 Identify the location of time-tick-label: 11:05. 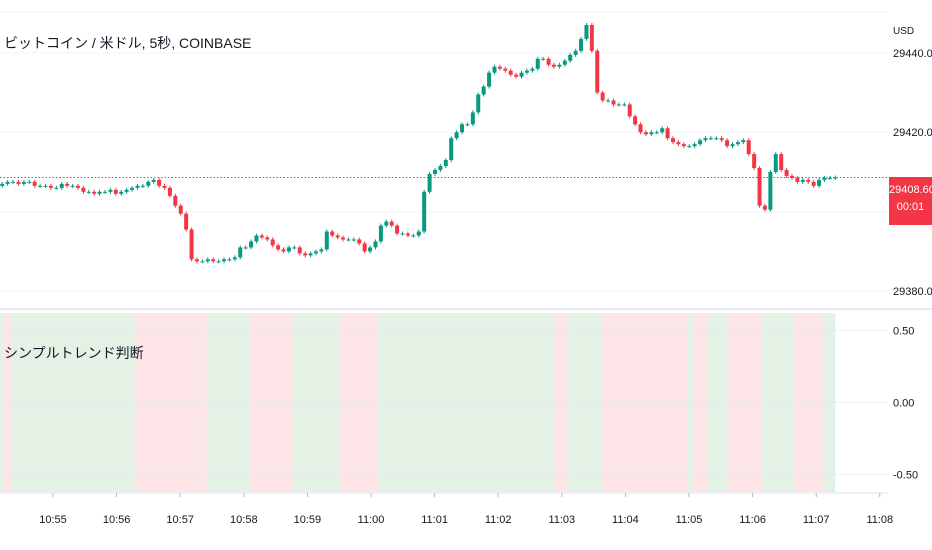
(689, 520).